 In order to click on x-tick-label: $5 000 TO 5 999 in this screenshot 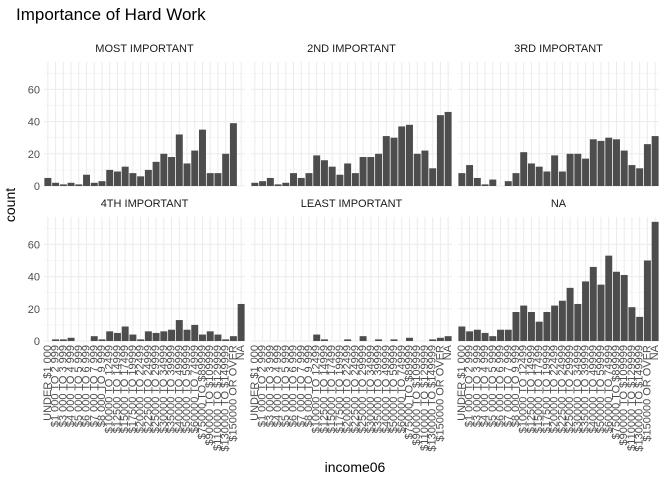, I will do `click(79, 386)`.